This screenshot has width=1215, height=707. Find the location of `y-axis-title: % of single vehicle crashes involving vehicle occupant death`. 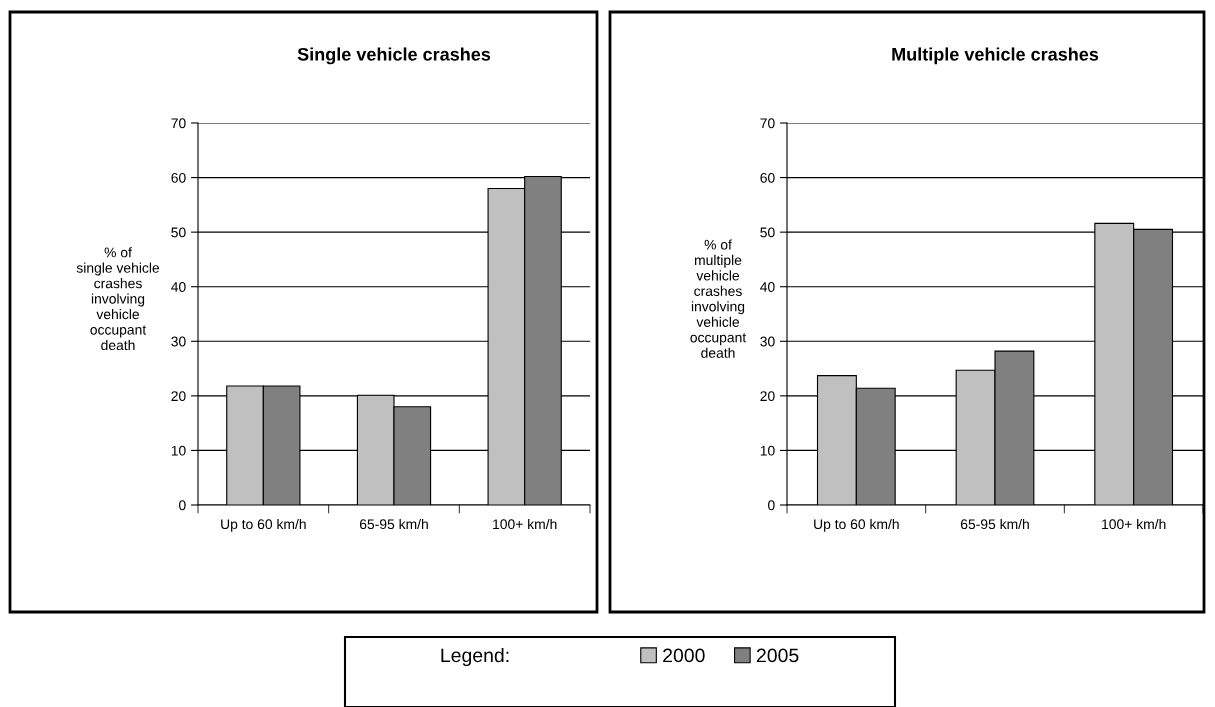

y-axis-title: % of single vehicle crashes involving vehicle occupant death is located at coordinates (118, 299).